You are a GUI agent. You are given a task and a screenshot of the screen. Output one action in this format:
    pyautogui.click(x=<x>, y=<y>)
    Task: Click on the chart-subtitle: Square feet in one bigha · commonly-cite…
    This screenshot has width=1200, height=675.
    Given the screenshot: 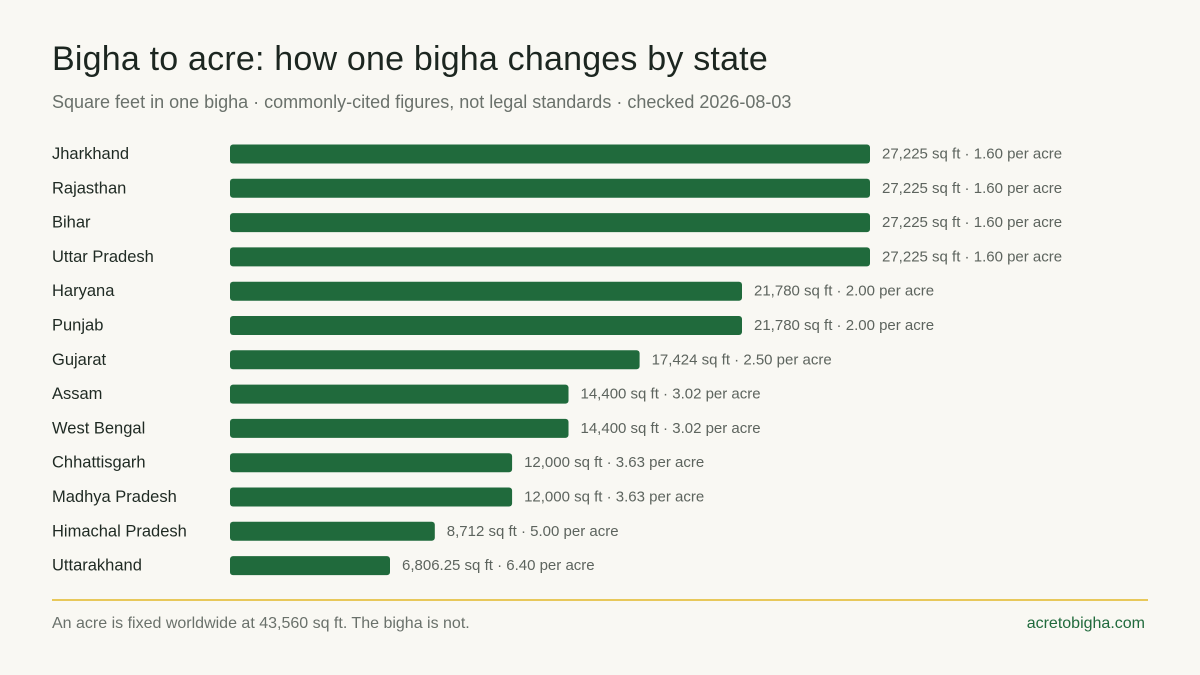 What is the action you would take?
    pyautogui.click(x=422, y=102)
    